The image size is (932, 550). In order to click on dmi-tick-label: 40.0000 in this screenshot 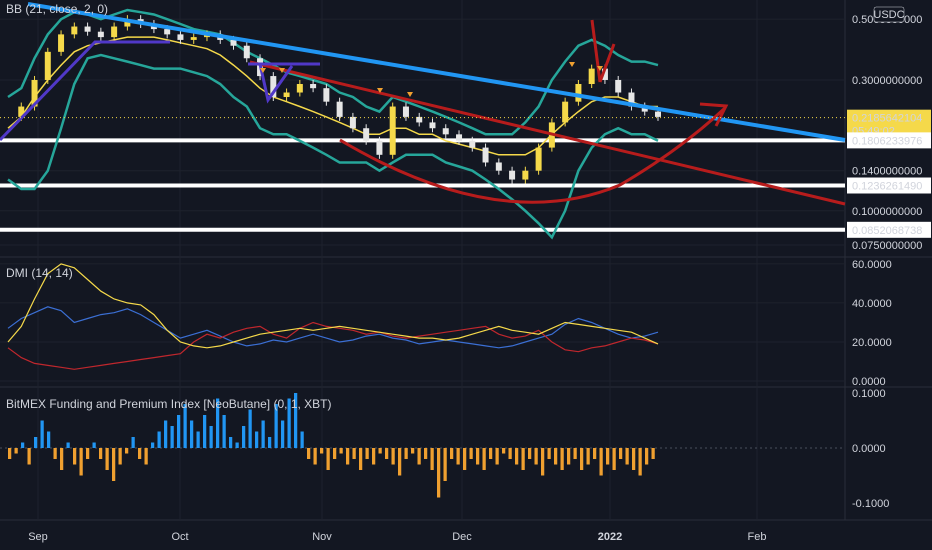, I will do `click(872, 304)`.